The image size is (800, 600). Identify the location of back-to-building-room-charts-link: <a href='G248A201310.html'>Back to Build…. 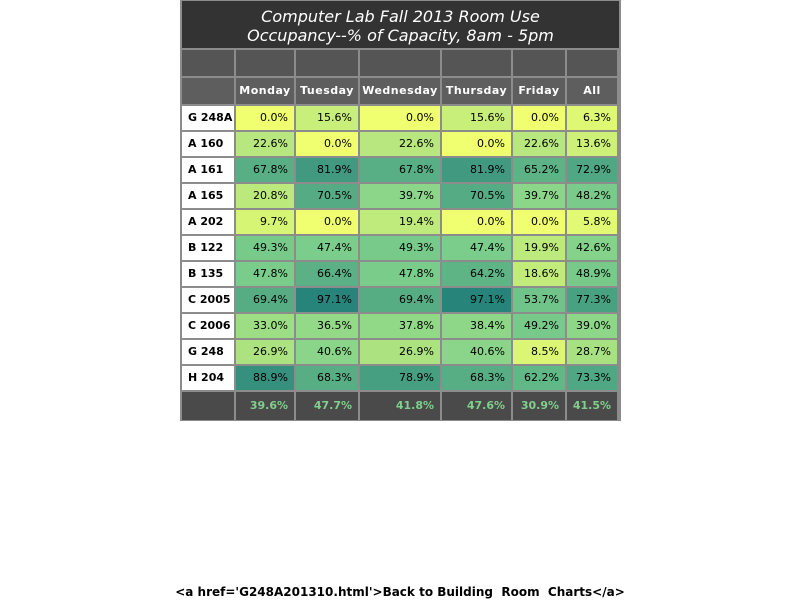
(400, 592).